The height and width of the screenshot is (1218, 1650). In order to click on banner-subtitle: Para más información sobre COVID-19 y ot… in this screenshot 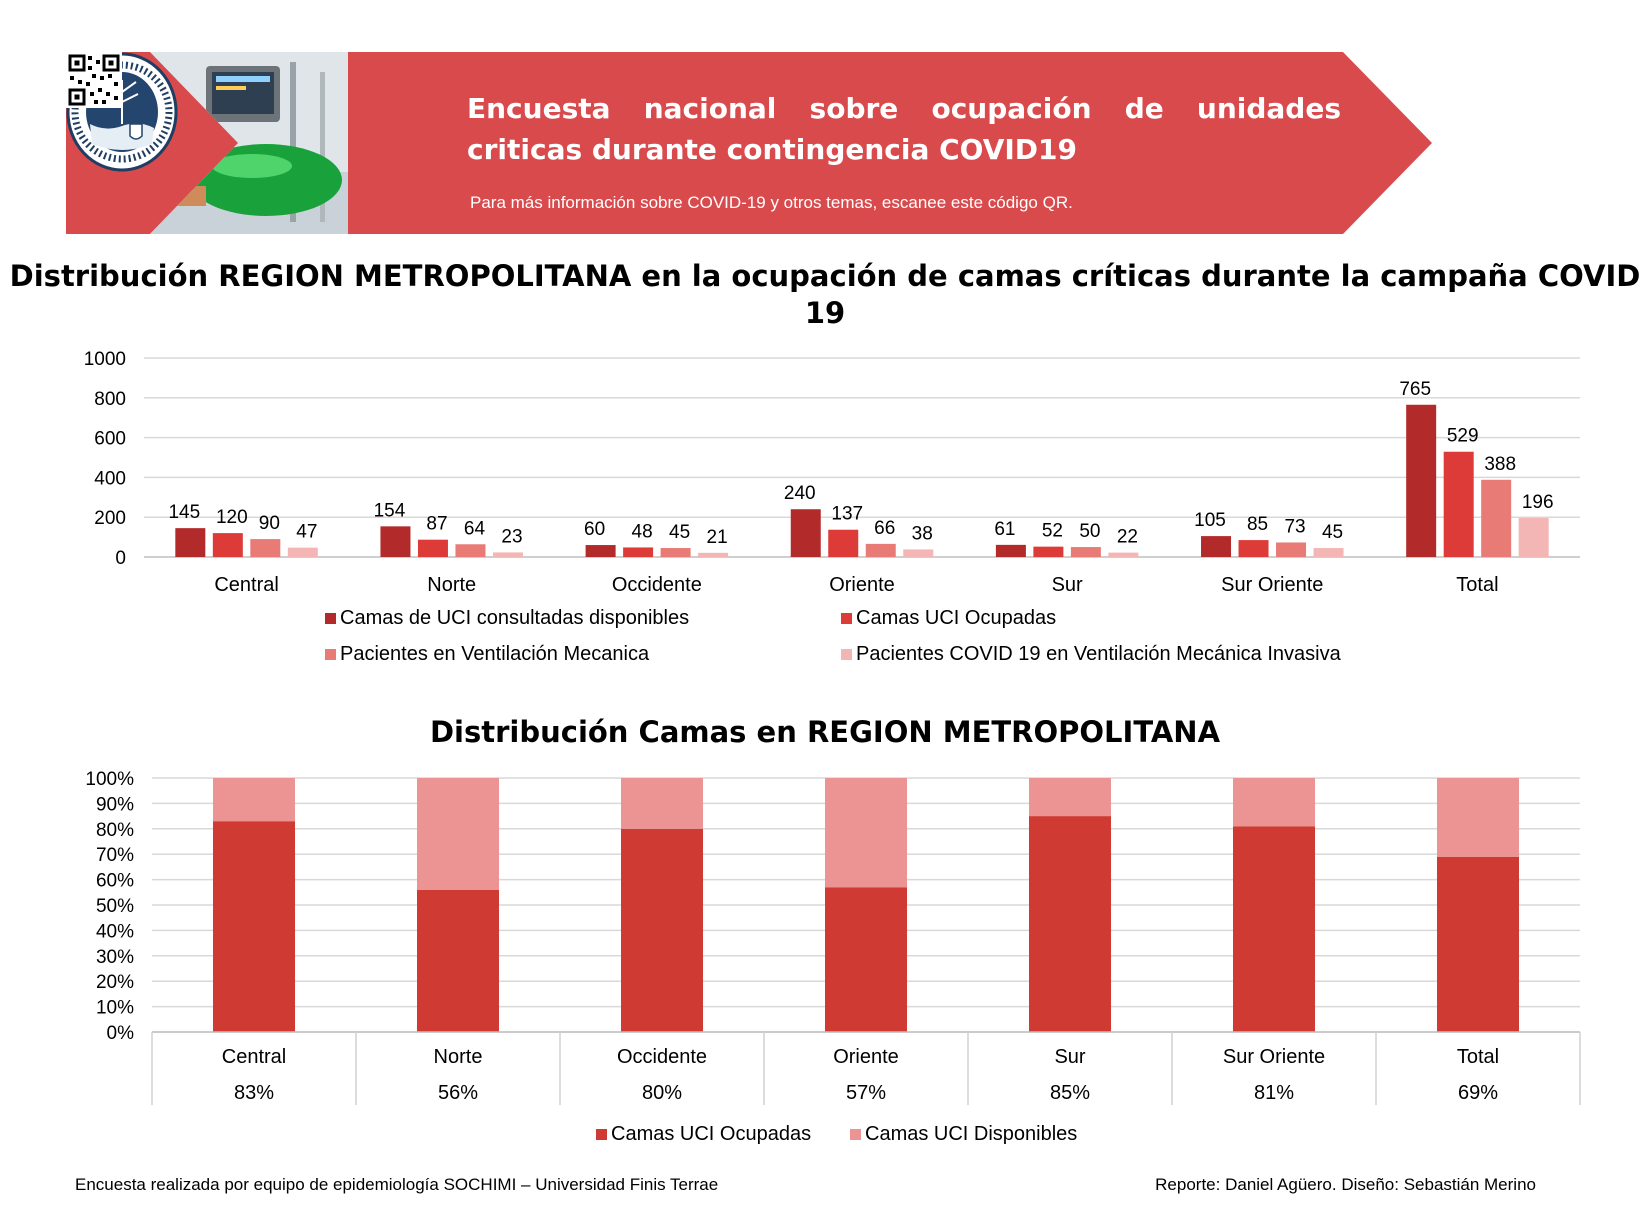, I will do `click(771, 202)`.